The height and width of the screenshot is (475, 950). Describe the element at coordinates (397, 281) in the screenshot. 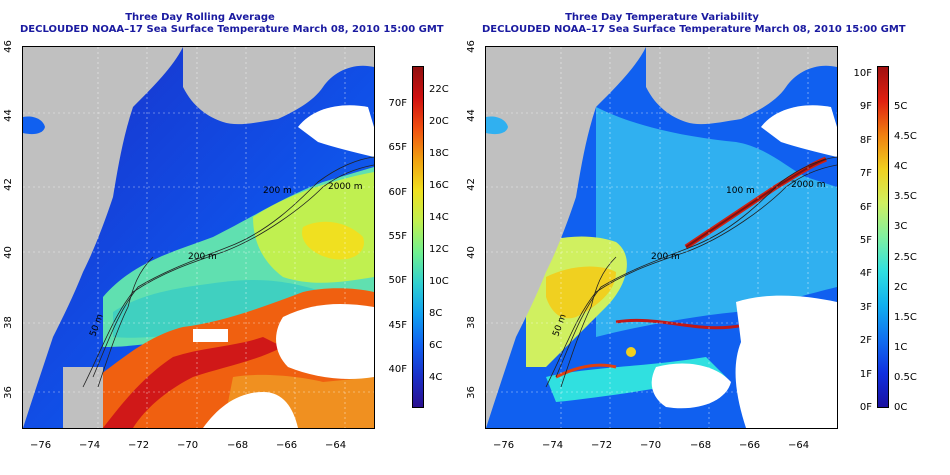

I see `colorbar-label: 50F` at that location.